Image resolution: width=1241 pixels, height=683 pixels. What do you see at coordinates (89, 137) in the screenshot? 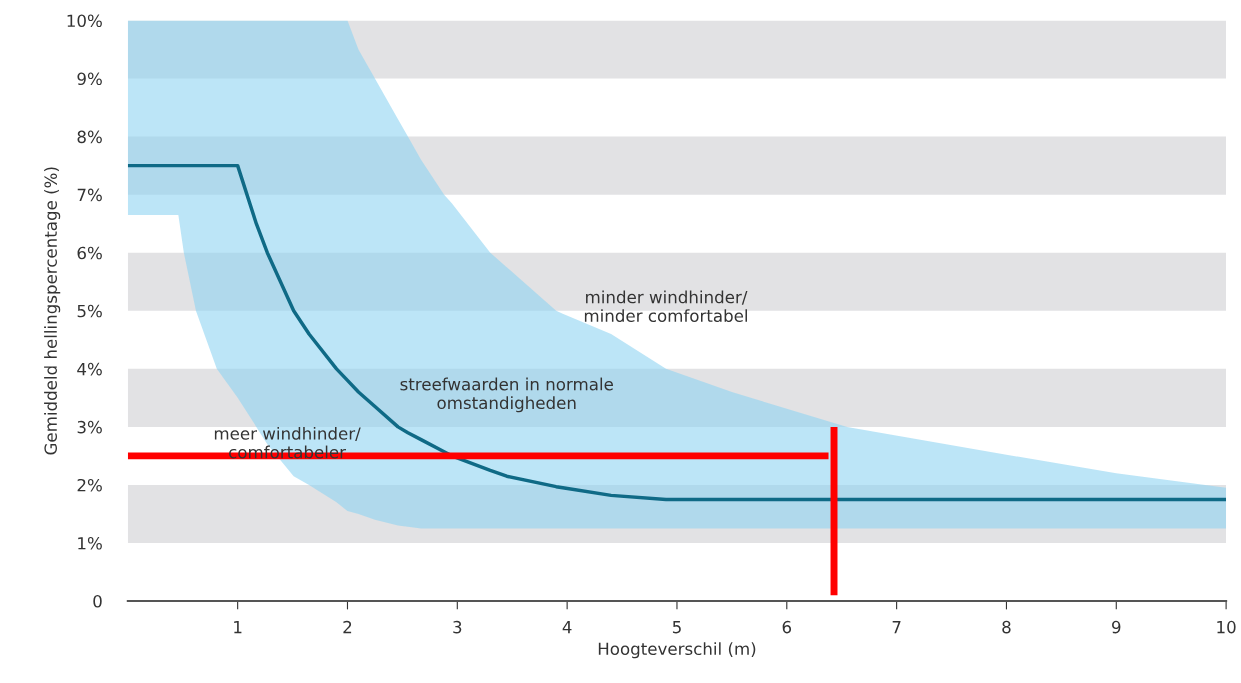
I see `y-tick-label: 8%` at bounding box center [89, 137].